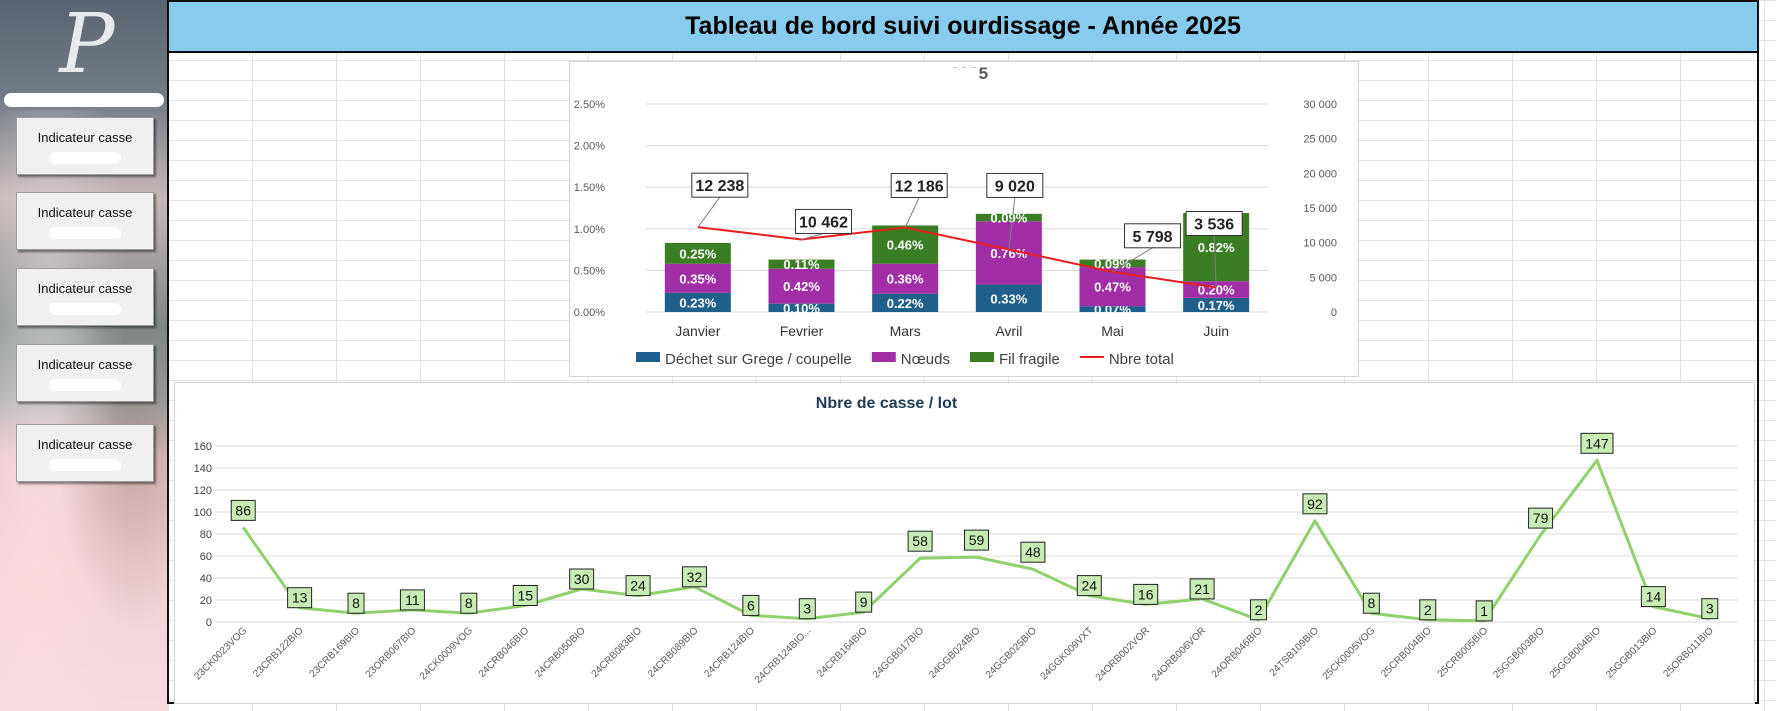 The image size is (1776, 711). I want to click on data-label: 1, so click(1484, 611).